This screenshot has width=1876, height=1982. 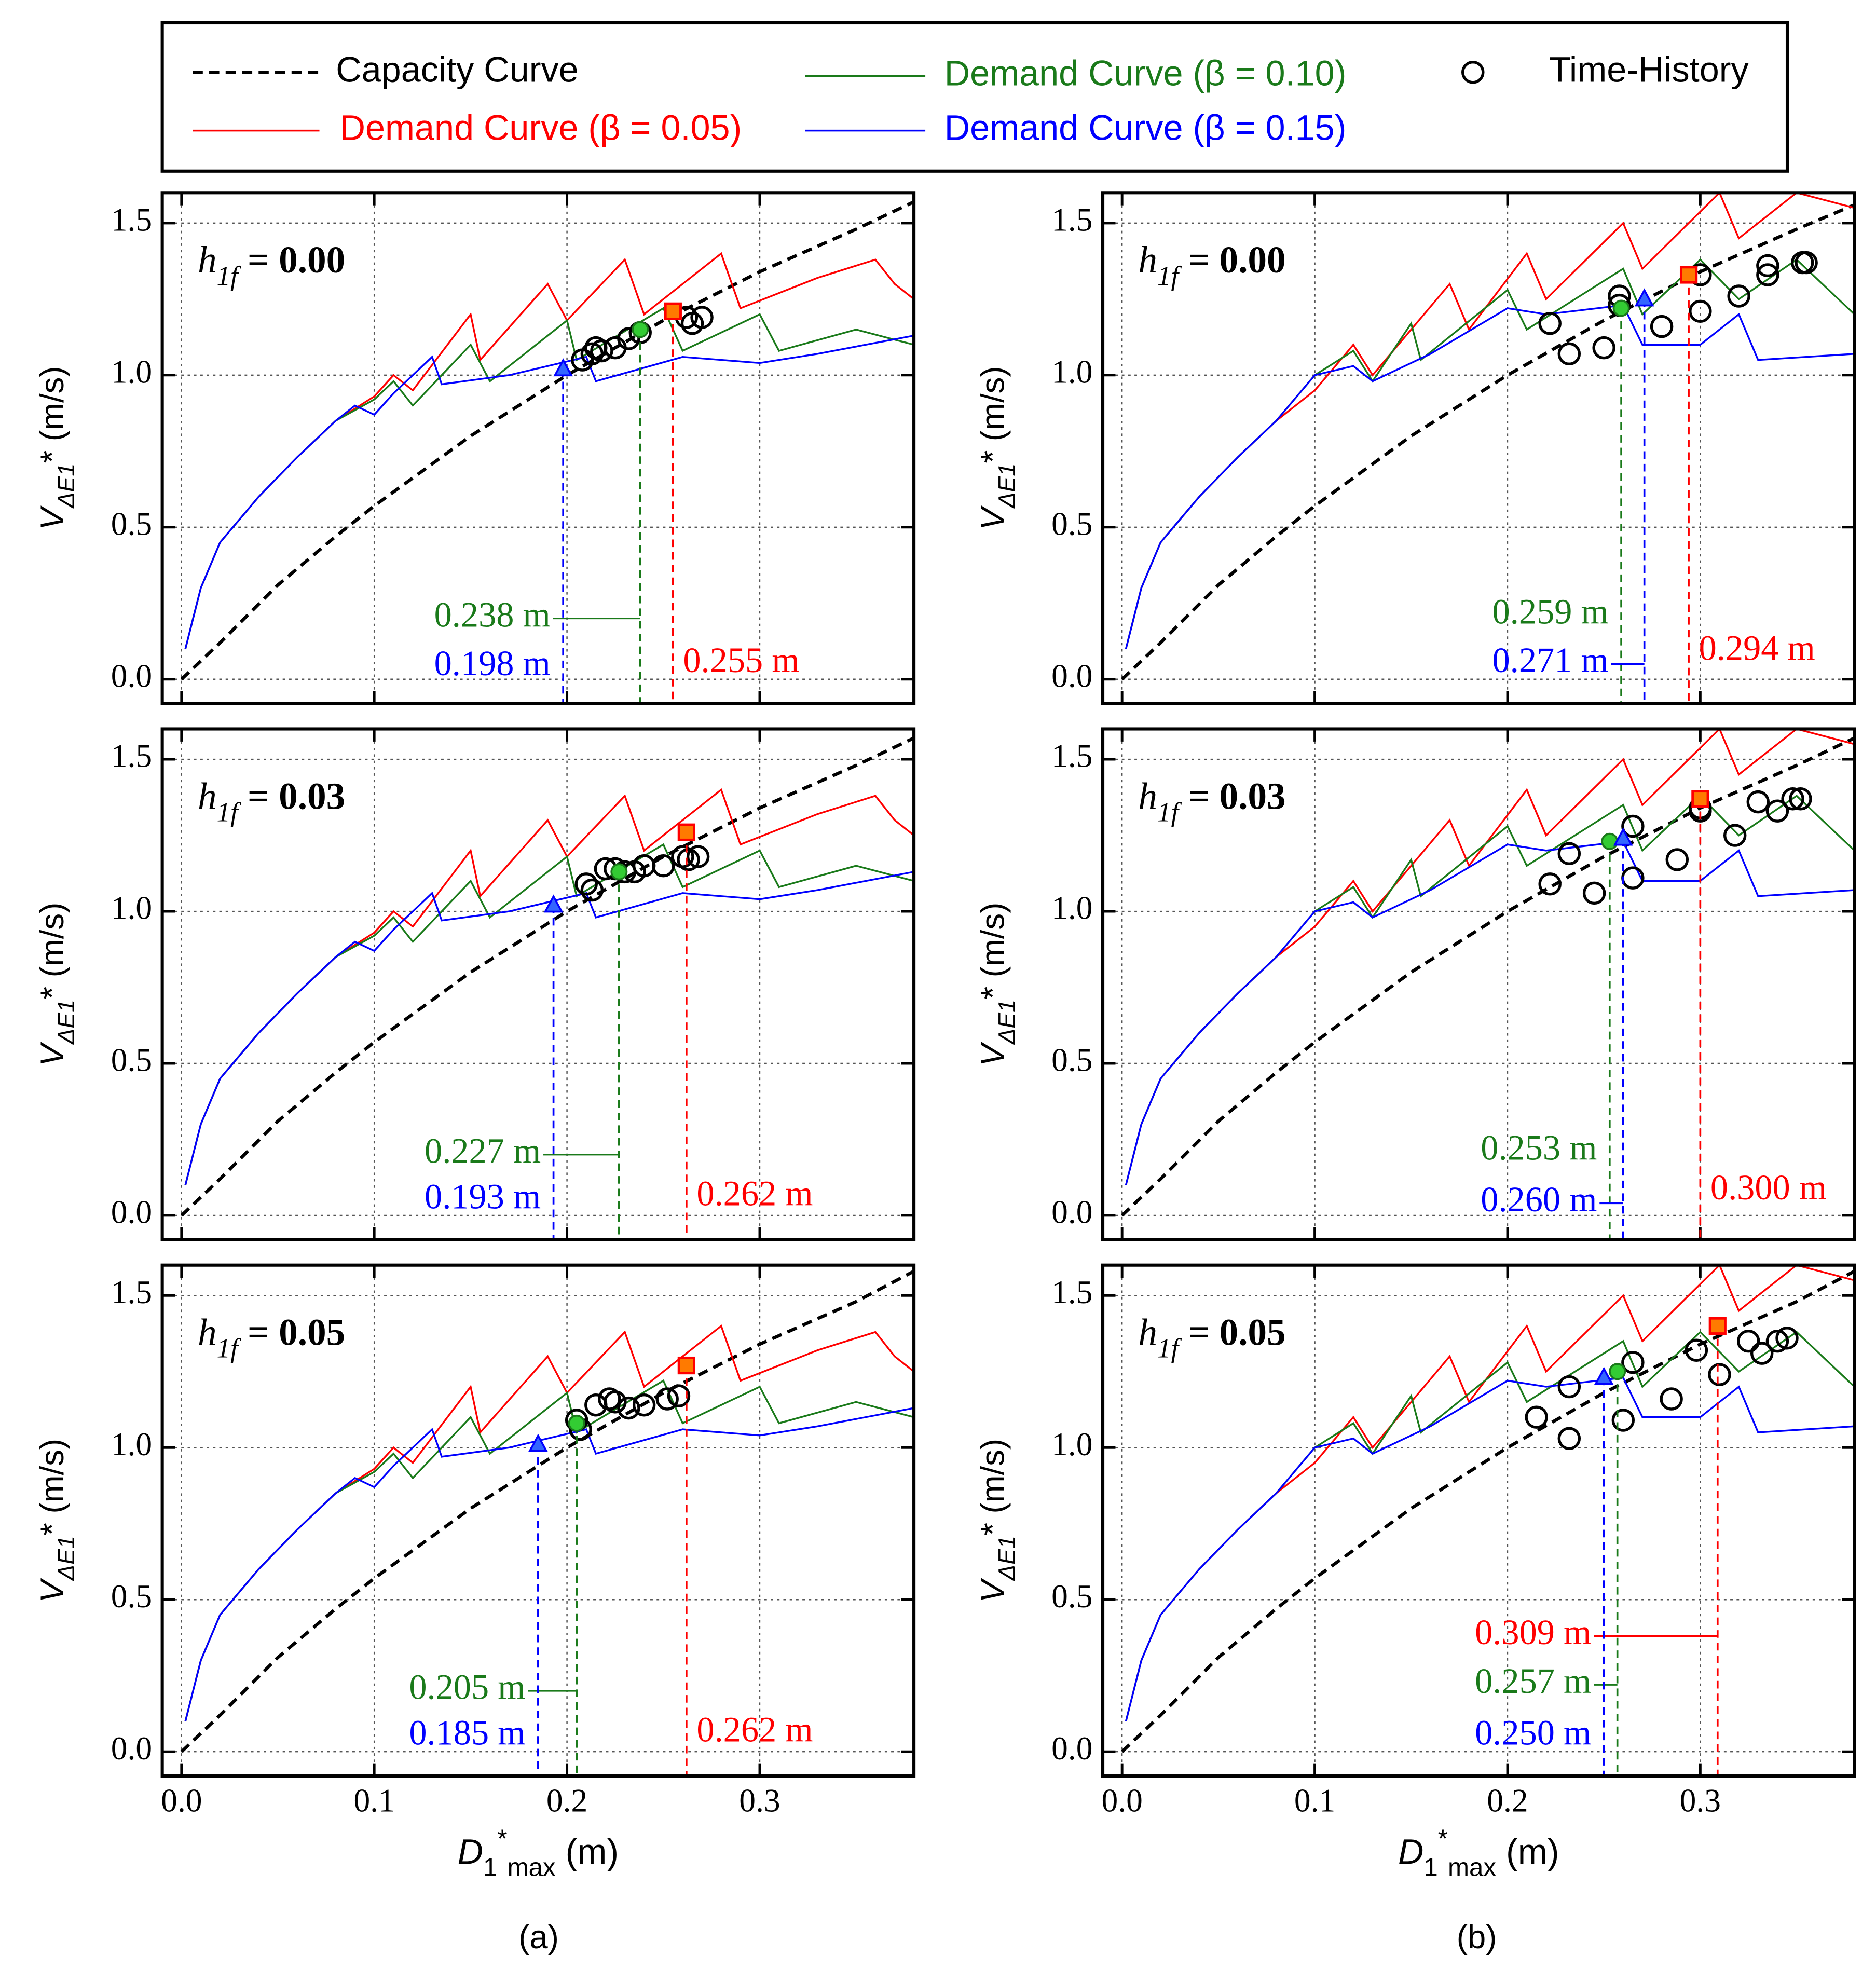 I want to click on plot-area, so click(x=1488, y=437).